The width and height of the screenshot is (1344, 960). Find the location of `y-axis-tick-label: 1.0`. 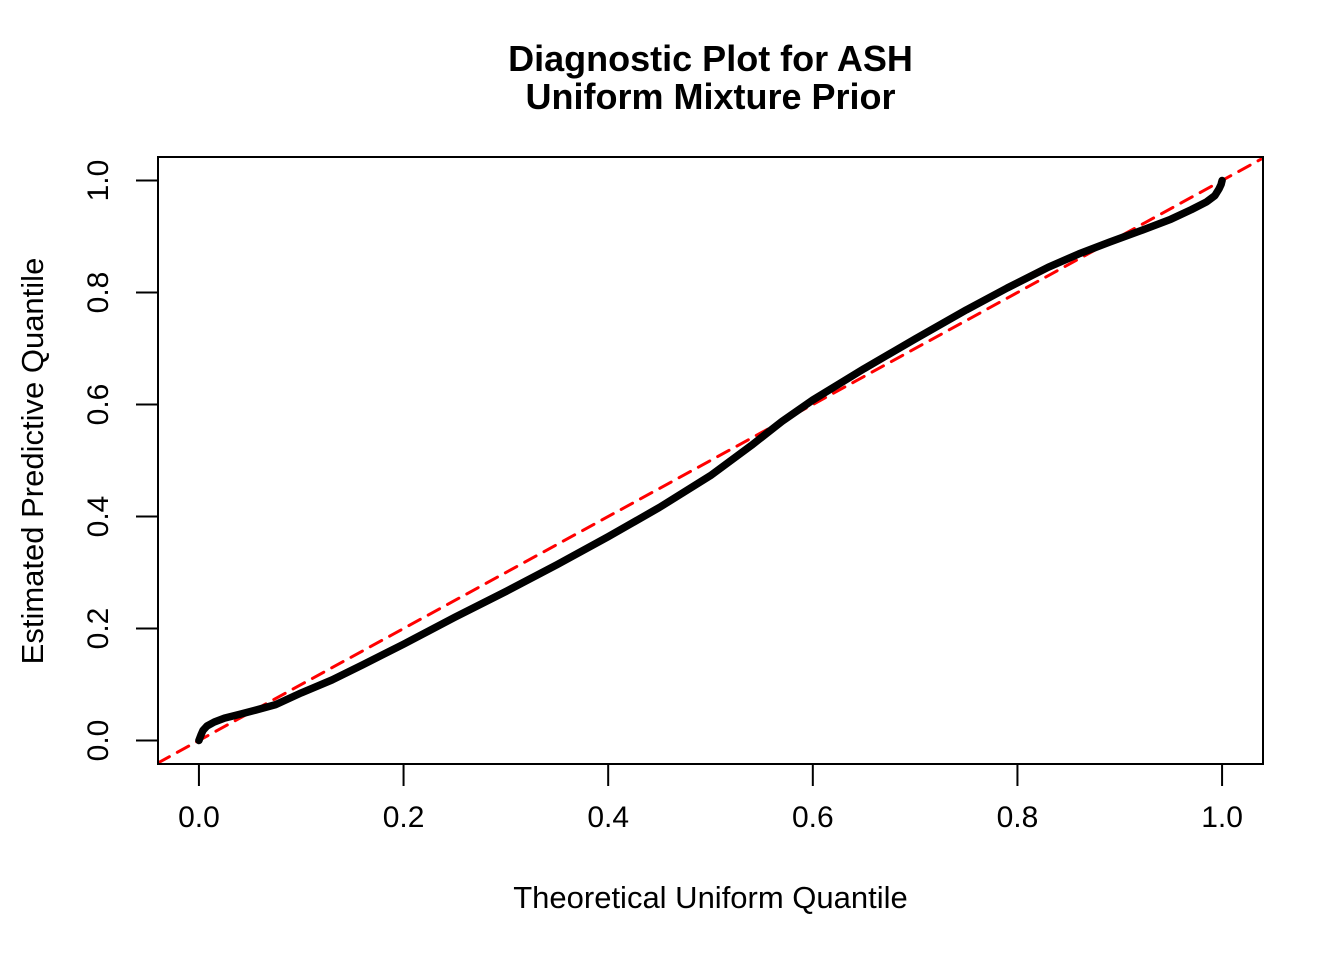

y-axis-tick-label: 1.0 is located at coordinates (98, 181).